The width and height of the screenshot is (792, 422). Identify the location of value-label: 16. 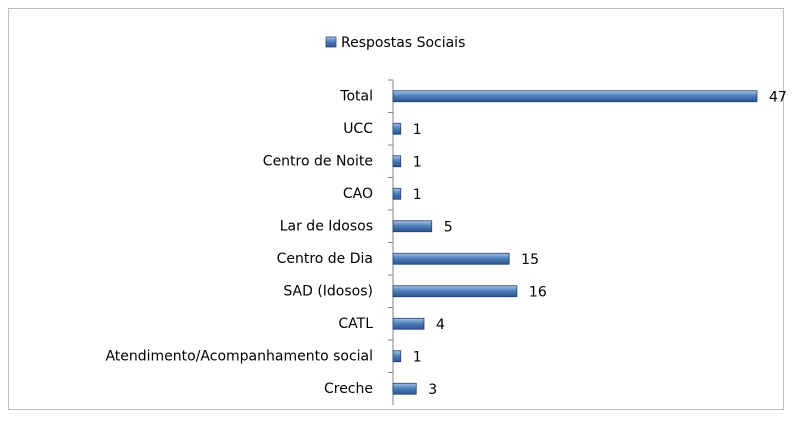
(538, 292).